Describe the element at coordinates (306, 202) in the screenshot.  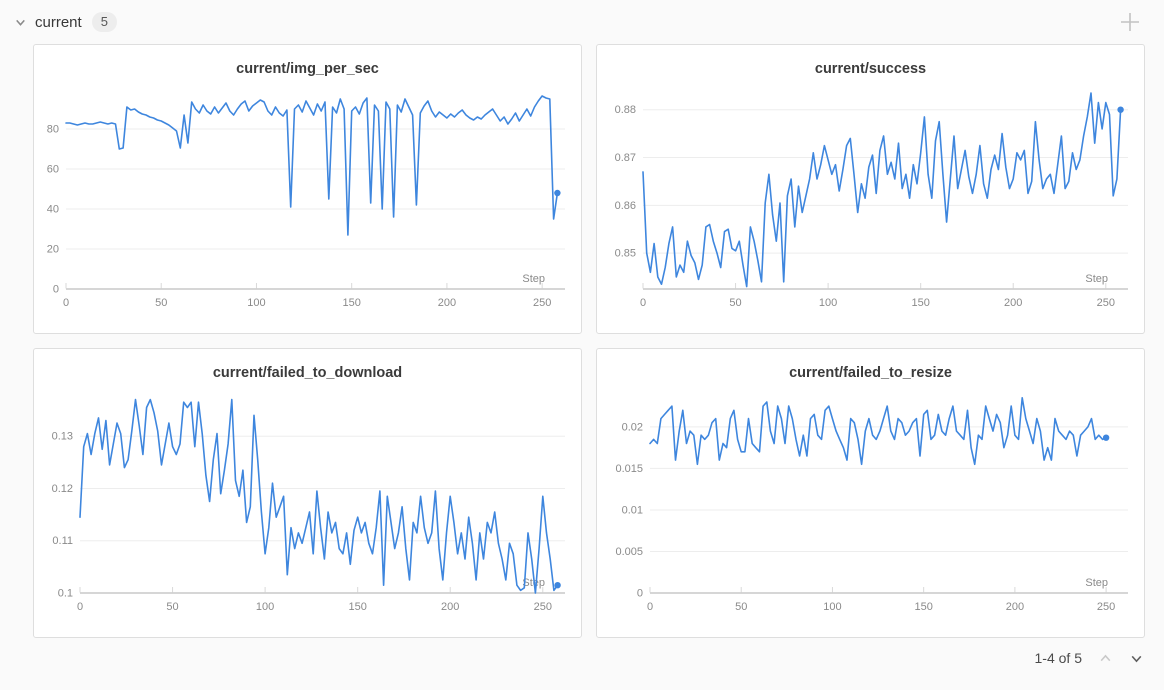
I see `line-chart-img-per-sec: 0 20 40 60 80 0 50 100 150 200 250 Step` at that location.